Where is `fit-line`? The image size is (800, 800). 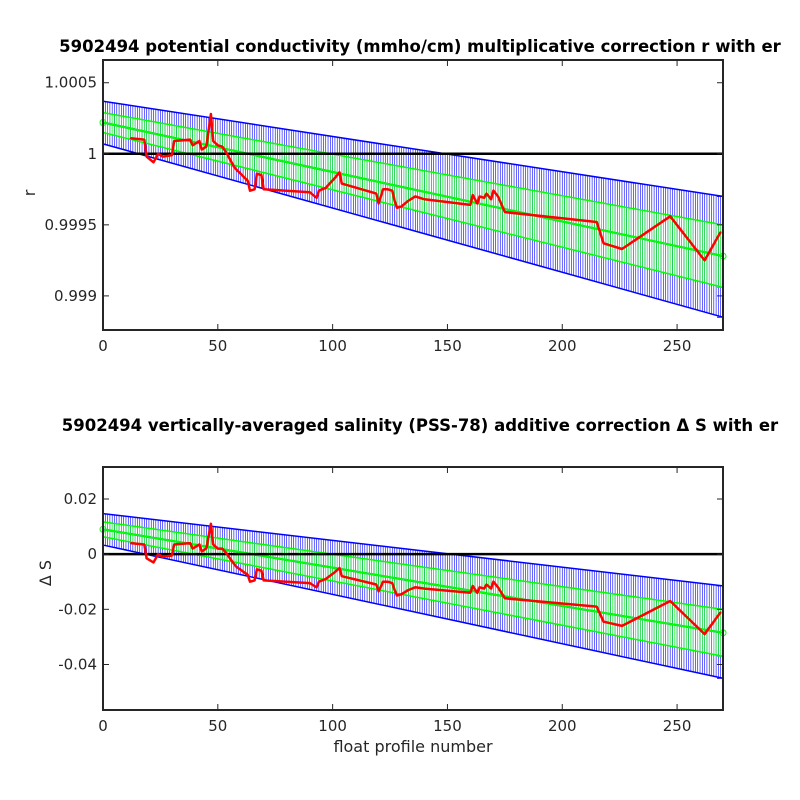
fit-line is located at coordinates (413, 581).